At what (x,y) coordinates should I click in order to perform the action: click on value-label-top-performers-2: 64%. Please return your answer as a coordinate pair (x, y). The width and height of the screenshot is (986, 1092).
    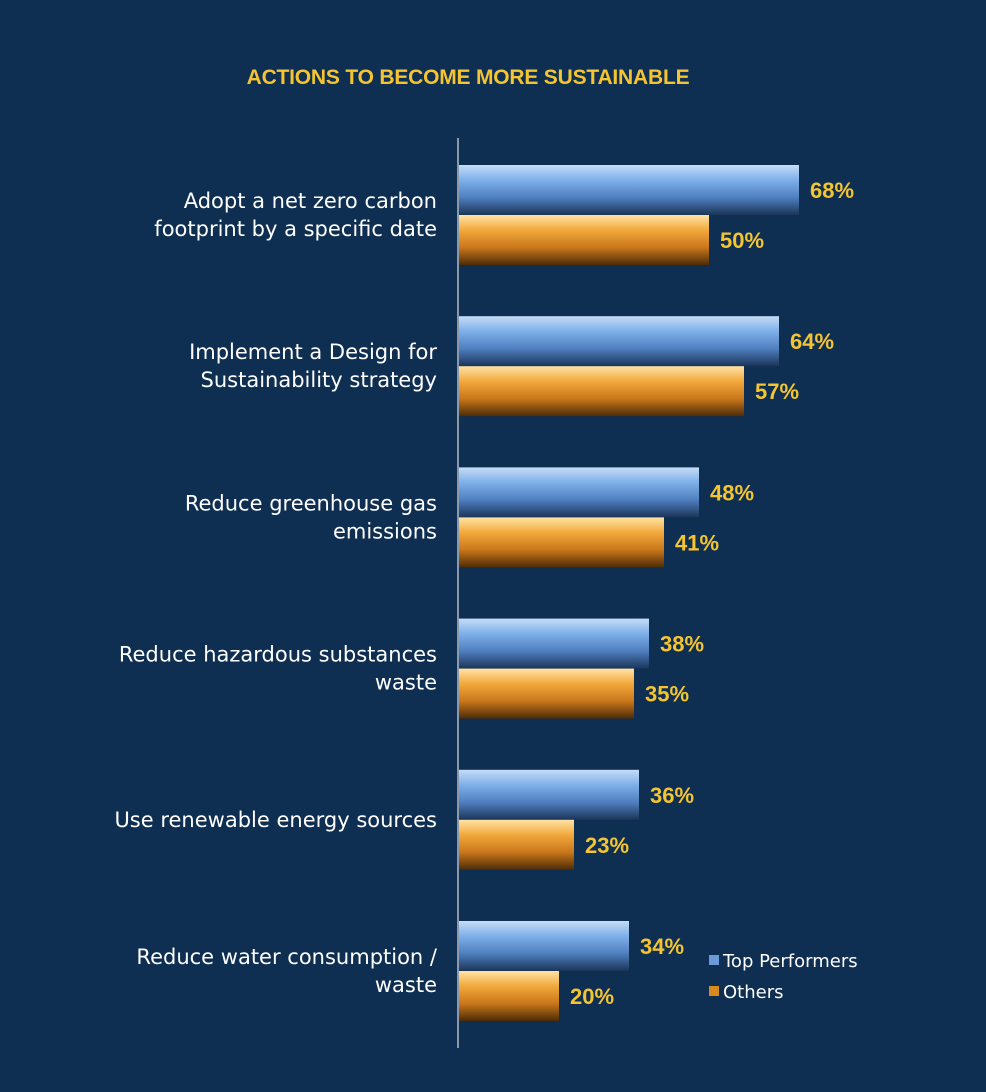
    Looking at the image, I should click on (812, 341).